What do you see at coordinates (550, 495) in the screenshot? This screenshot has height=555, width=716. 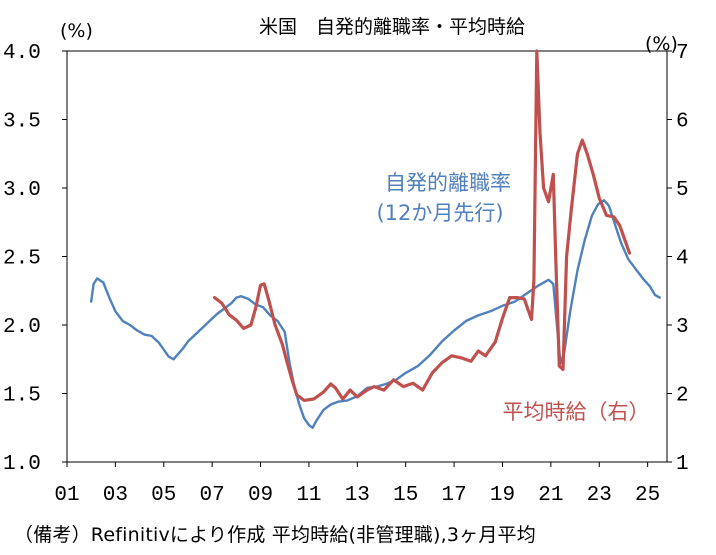 I see `x-tick-label: 21` at bounding box center [550, 495].